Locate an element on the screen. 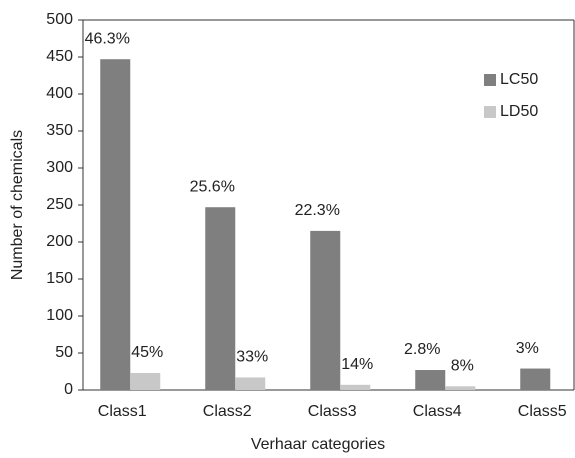 The height and width of the screenshot is (458, 575). x-axis-label: Verhaar categories is located at coordinates (318, 444).